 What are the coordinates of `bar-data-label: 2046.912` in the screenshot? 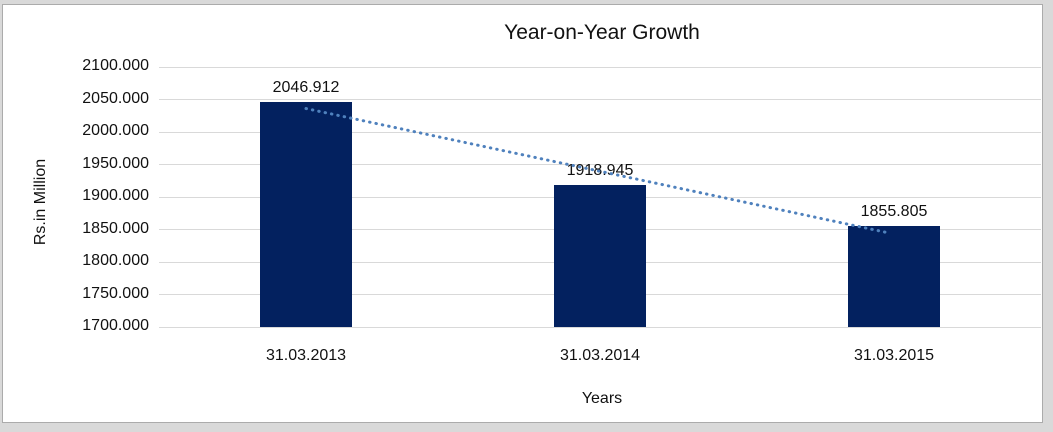 It's located at (306, 87).